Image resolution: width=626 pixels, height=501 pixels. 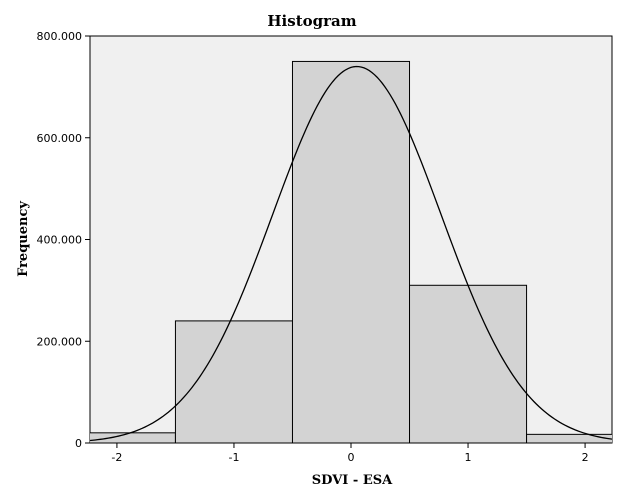 What do you see at coordinates (23, 239) in the screenshot?
I see `y-axis-label: Frequency` at bounding box center [23, 239].